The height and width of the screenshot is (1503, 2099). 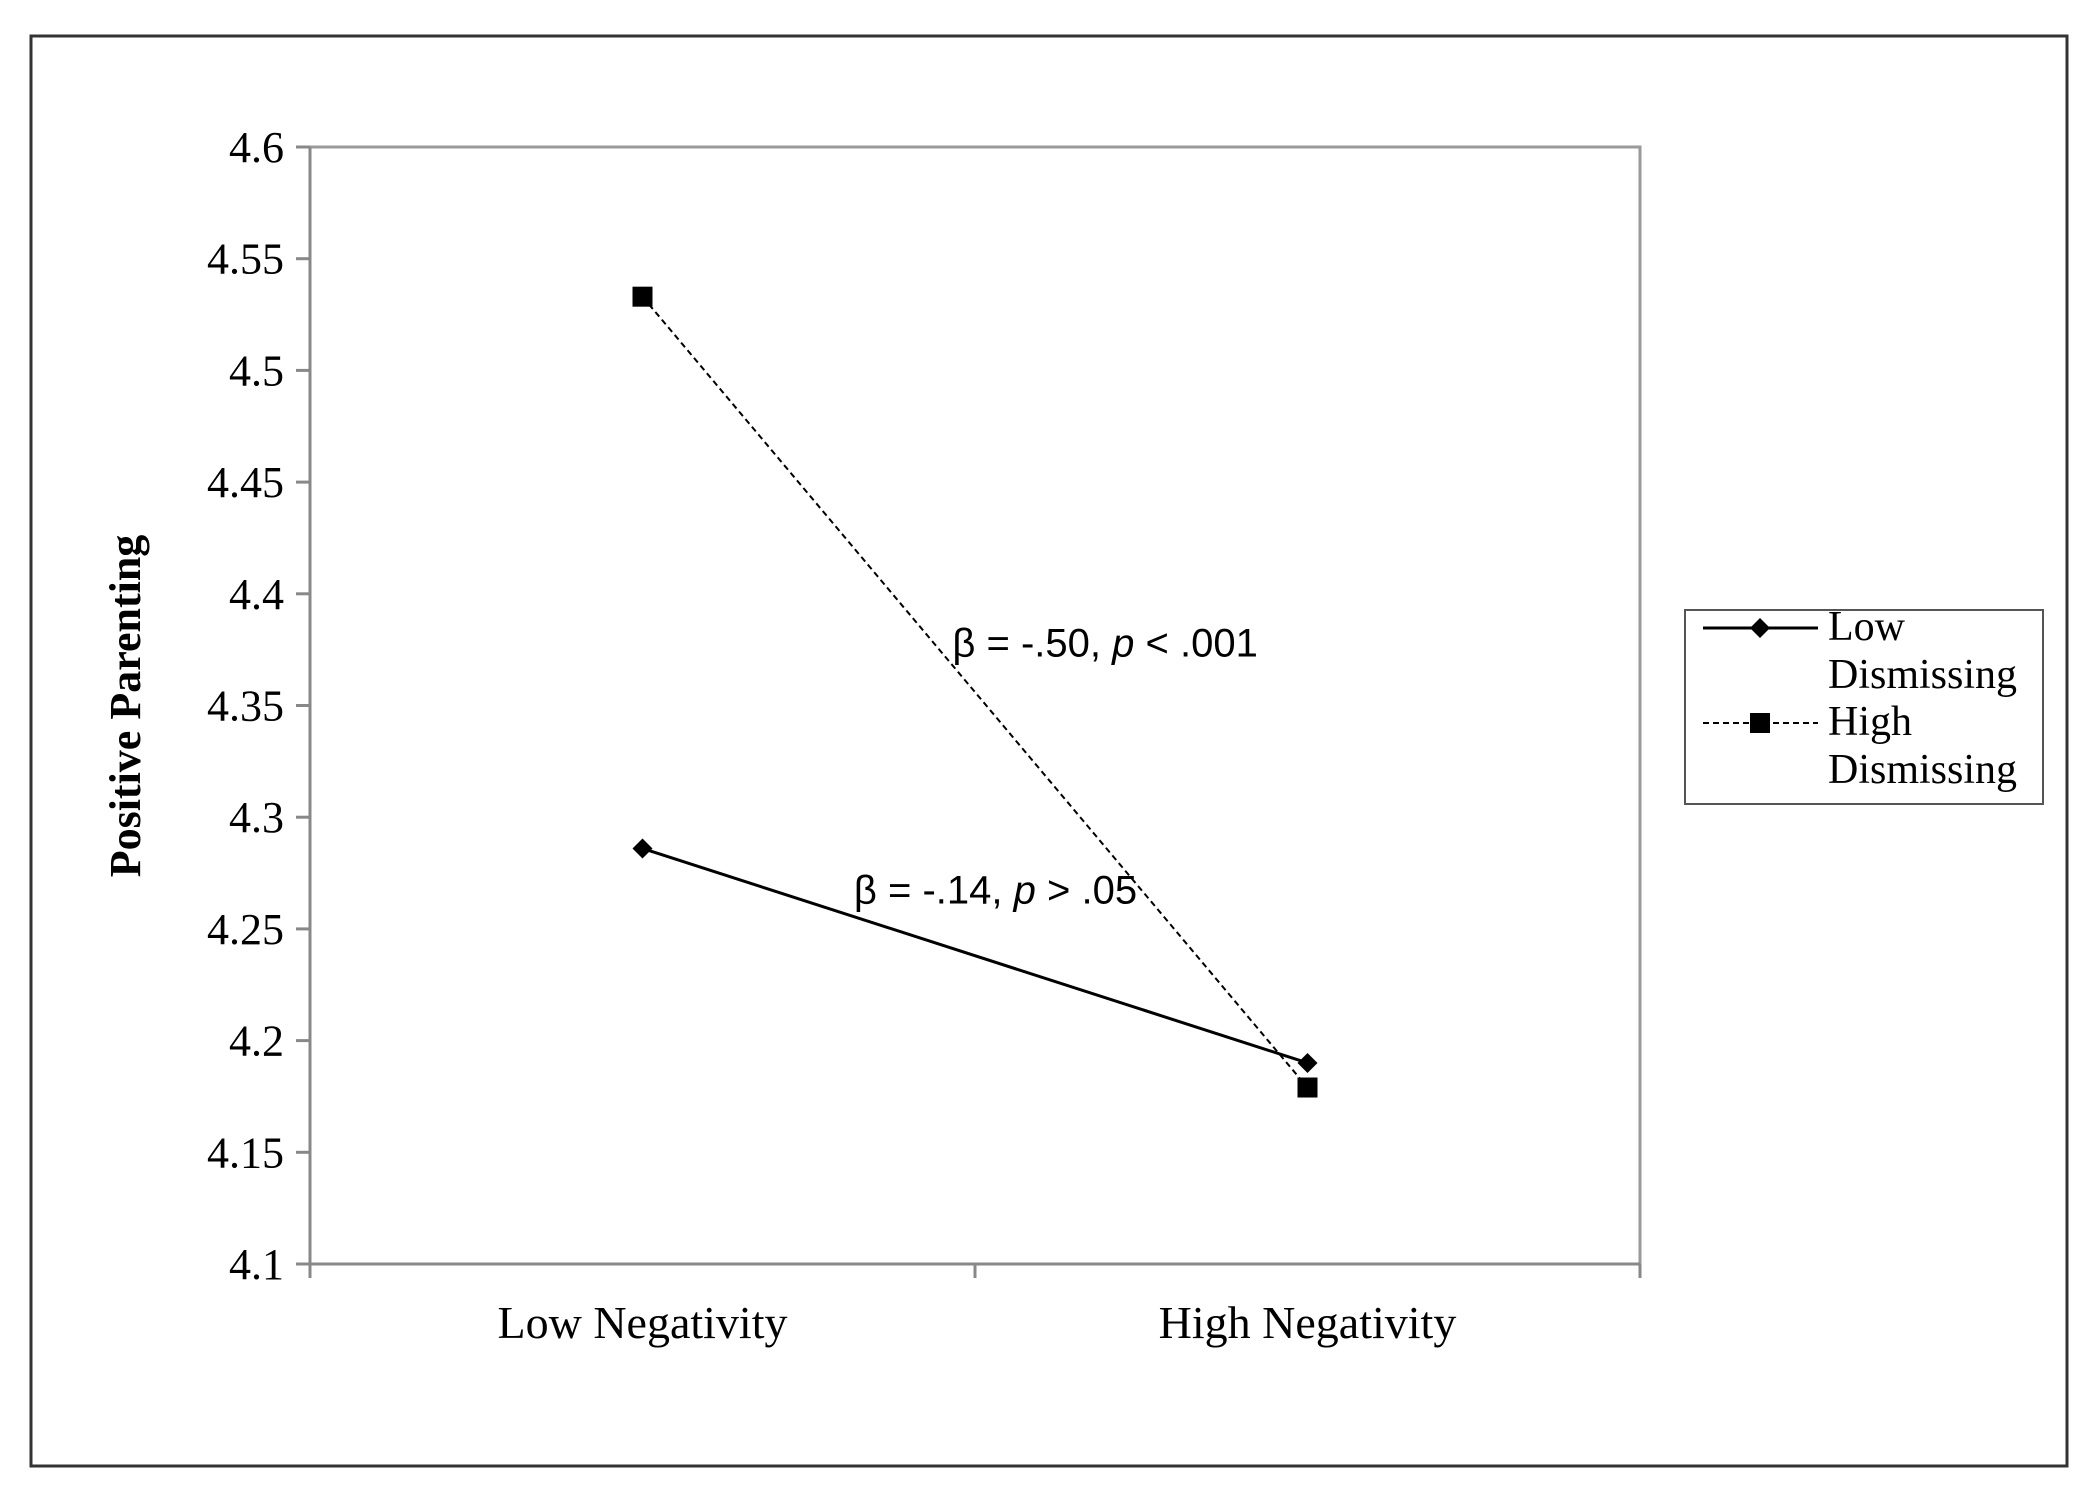 What do you see at coordinates (1032, 644) in the screenshot?
I see `annotation-beta: β = -.50,` at bounding box center [1032, 644].